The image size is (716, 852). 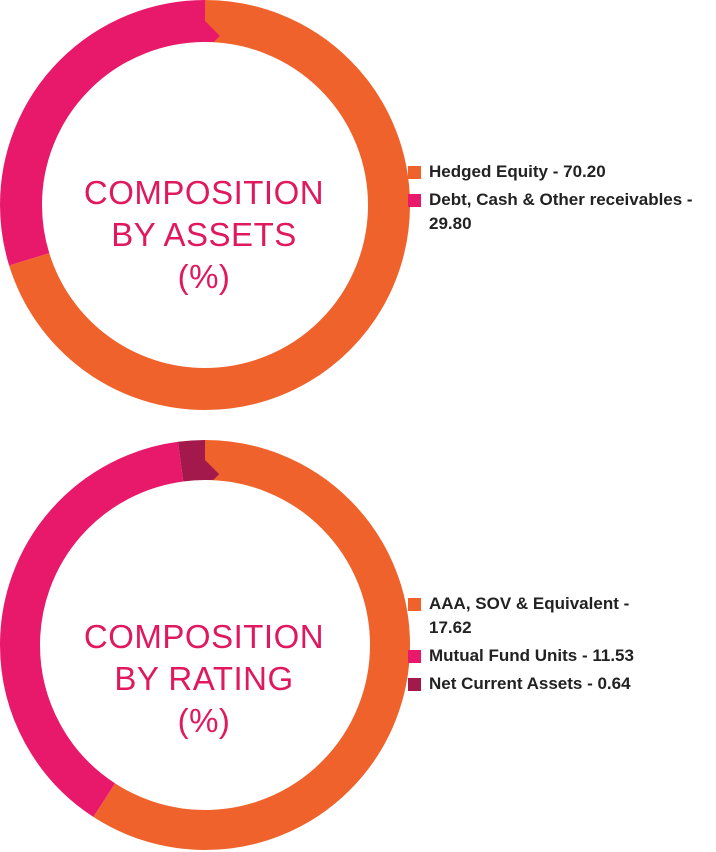 What do you see at coordinates (531, 655) in the screenshot?
I see `legend-label: Mutual Fund Units - 11.53` at bounding box center [531, 655].